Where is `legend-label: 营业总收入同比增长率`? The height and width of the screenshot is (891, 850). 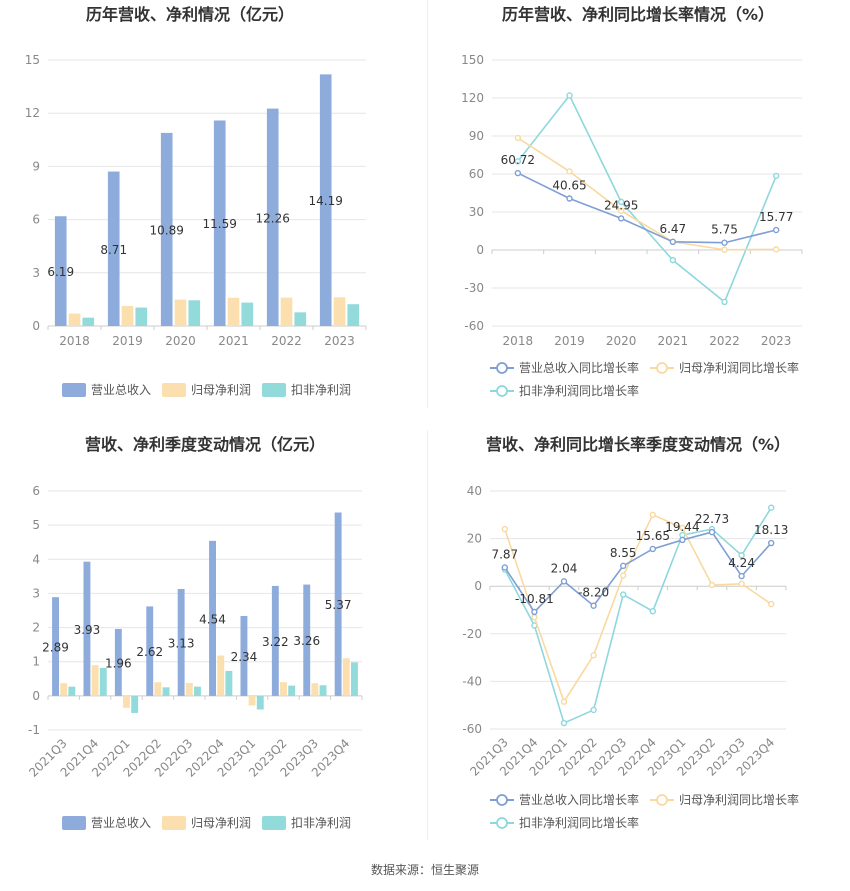 legend-label: 营业总收入同比增长率 is located at coordinates (579, 799).